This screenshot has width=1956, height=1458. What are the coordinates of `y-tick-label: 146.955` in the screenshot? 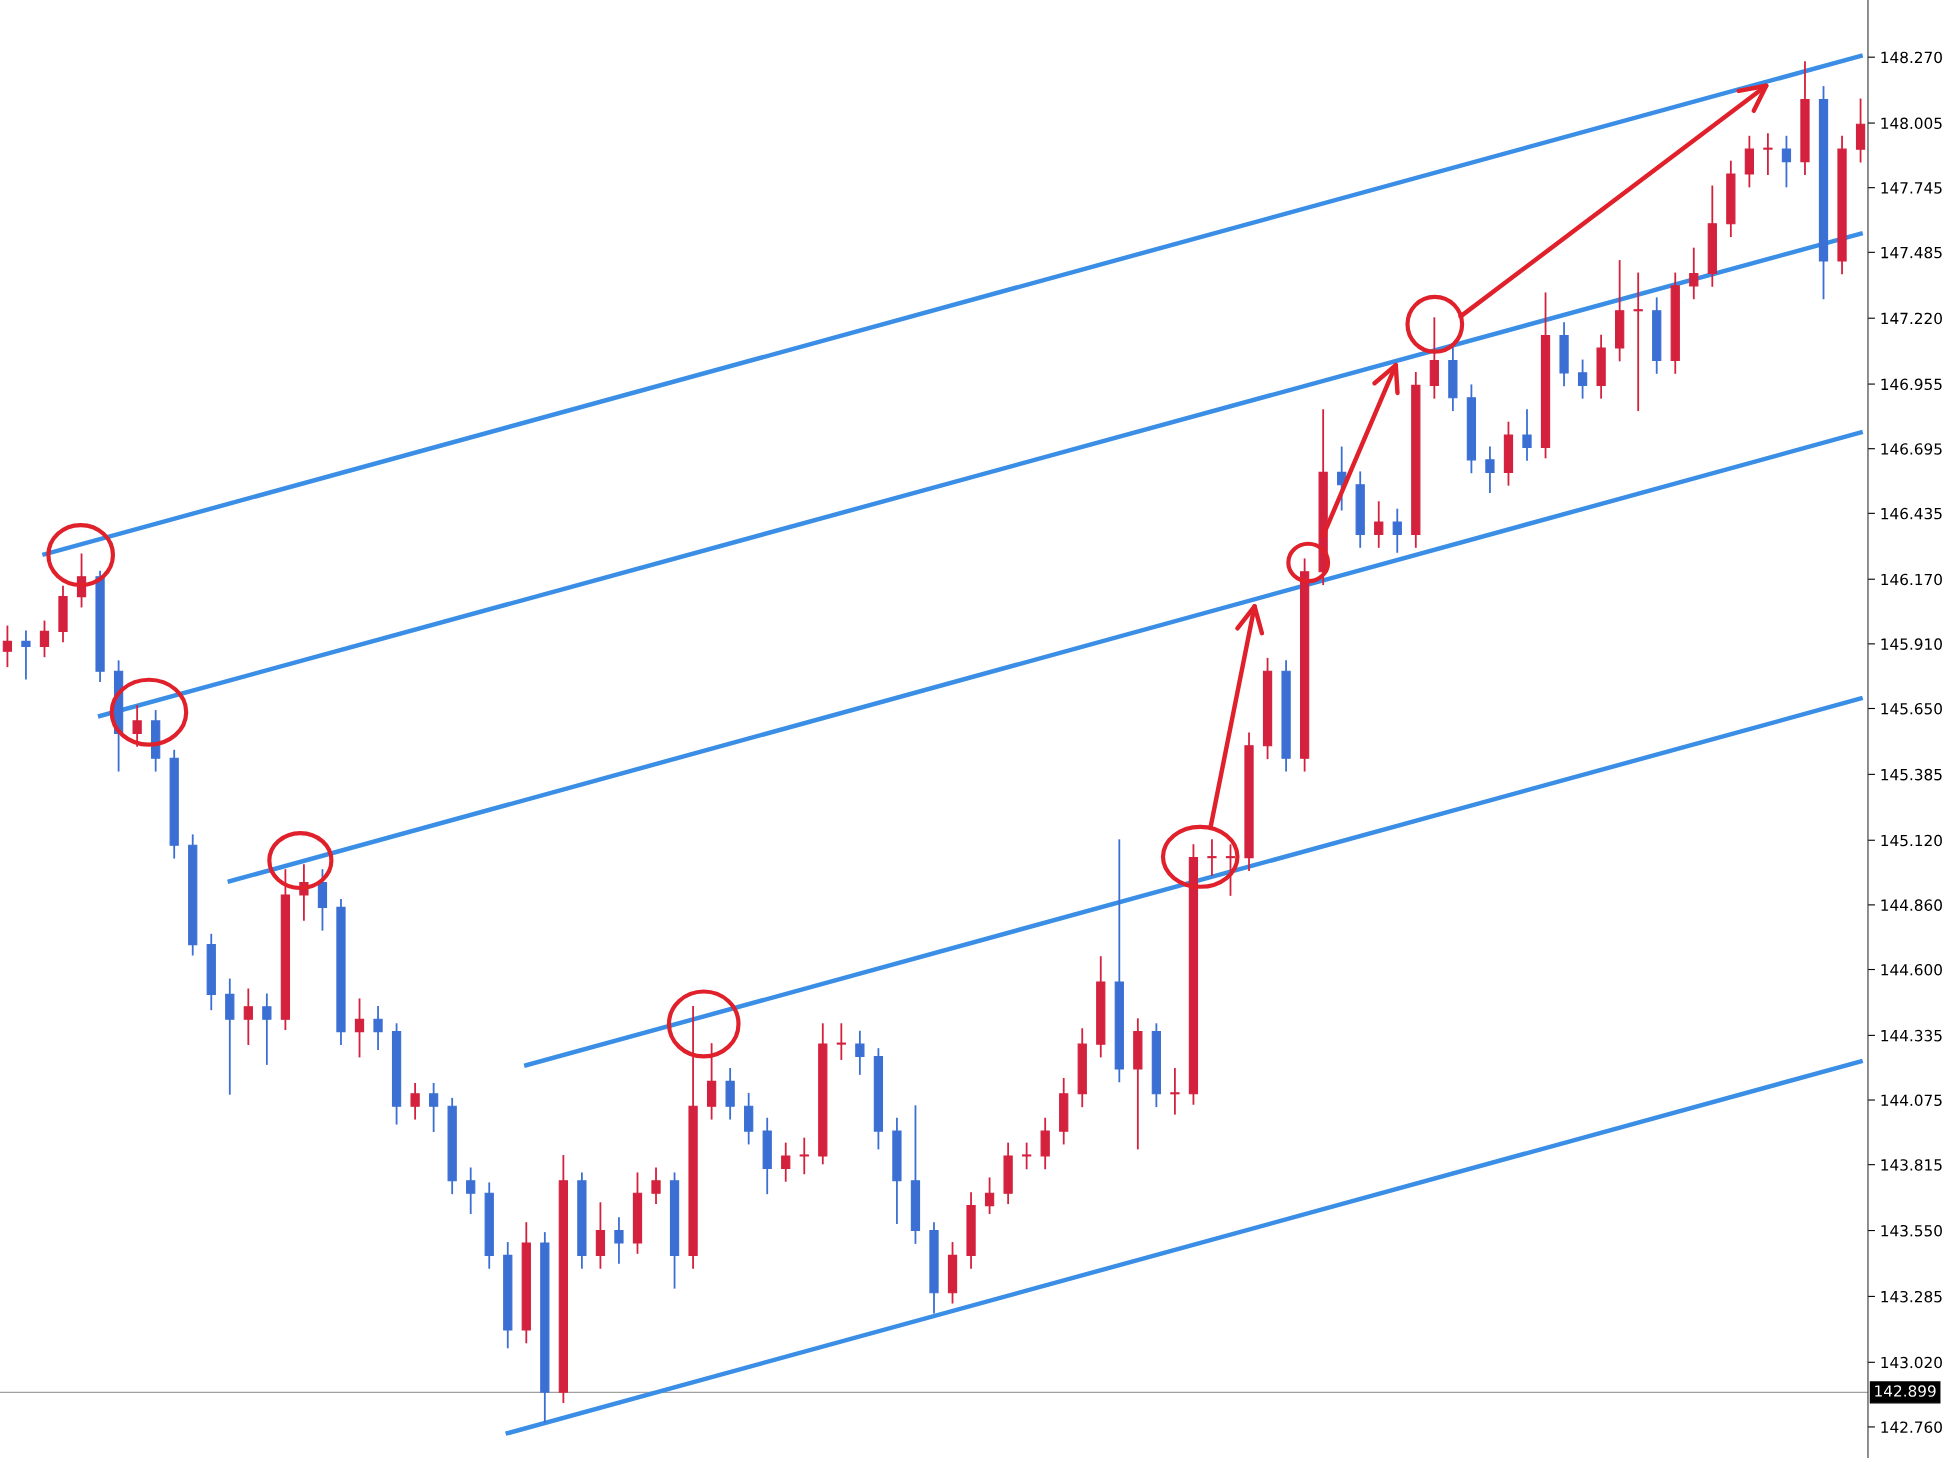 It's located at (1911, 384).